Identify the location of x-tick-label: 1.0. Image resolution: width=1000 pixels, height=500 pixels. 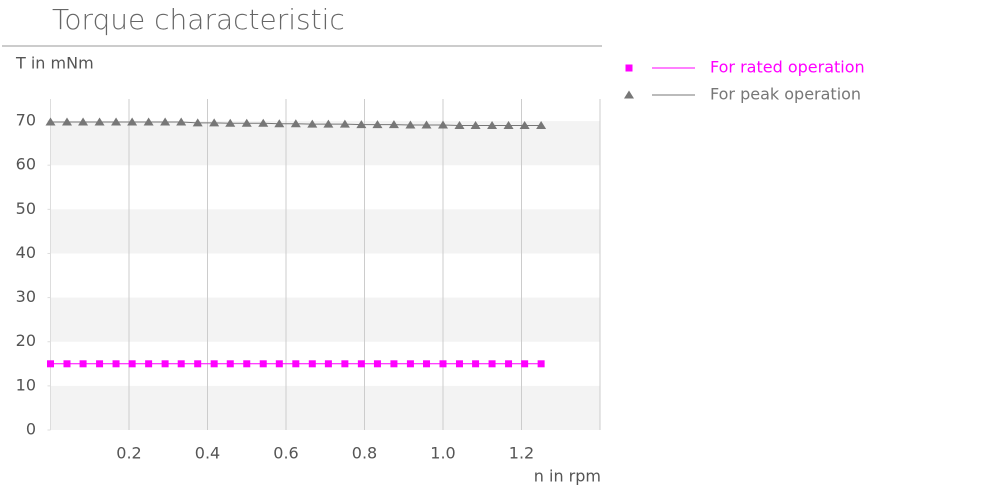
(442, 453).